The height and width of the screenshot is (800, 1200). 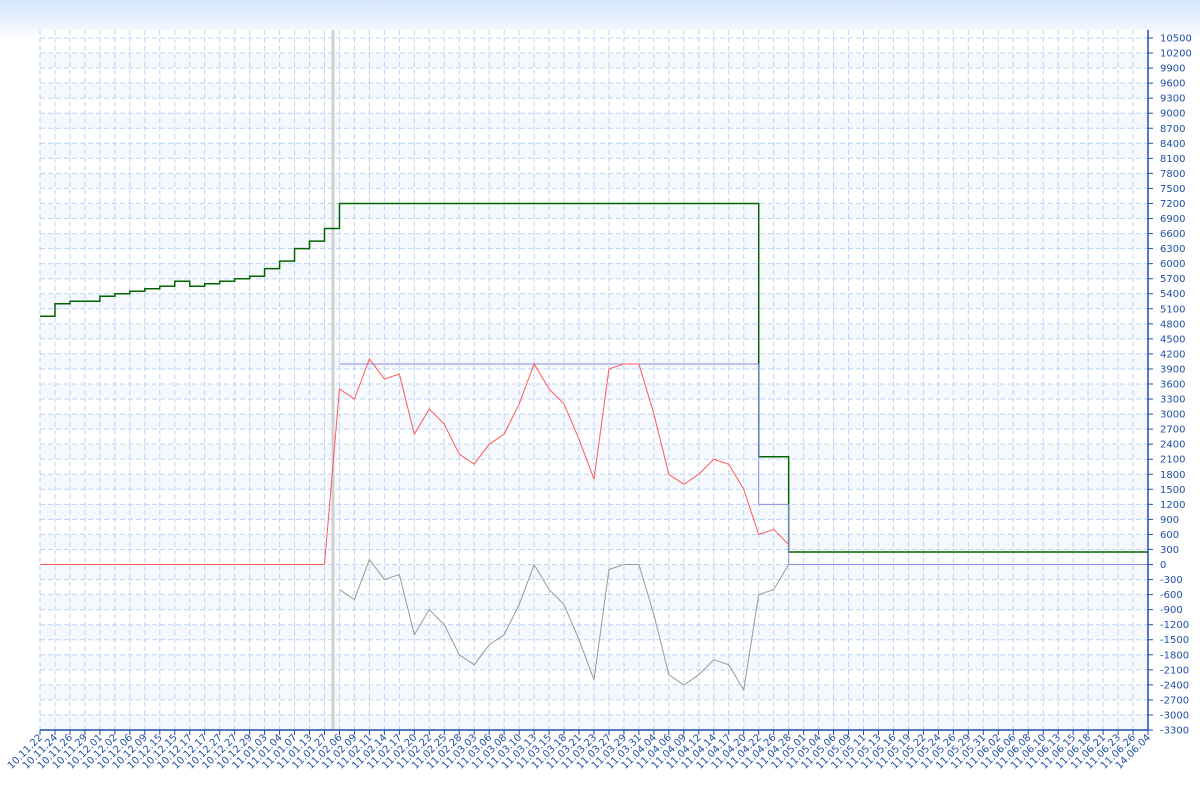 I want to click on y-tick-label: 4800, so click(x=1172, y=324).